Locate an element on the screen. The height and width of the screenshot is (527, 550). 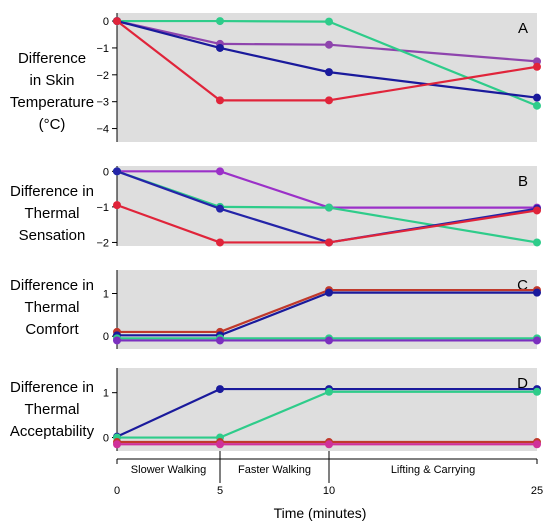
panel-title-line: in Skin is located at coordinates (51, 80).